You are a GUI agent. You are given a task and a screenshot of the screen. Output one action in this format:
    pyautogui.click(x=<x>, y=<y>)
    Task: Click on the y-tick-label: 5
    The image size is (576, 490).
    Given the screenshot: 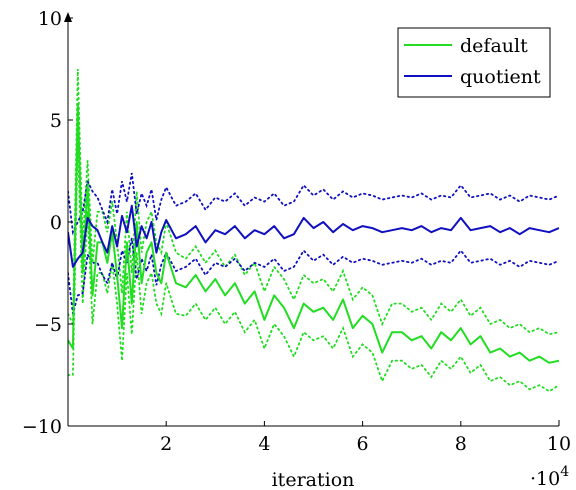 What is the action you would take?
    pyautogui.click(x=56, y=121)
    